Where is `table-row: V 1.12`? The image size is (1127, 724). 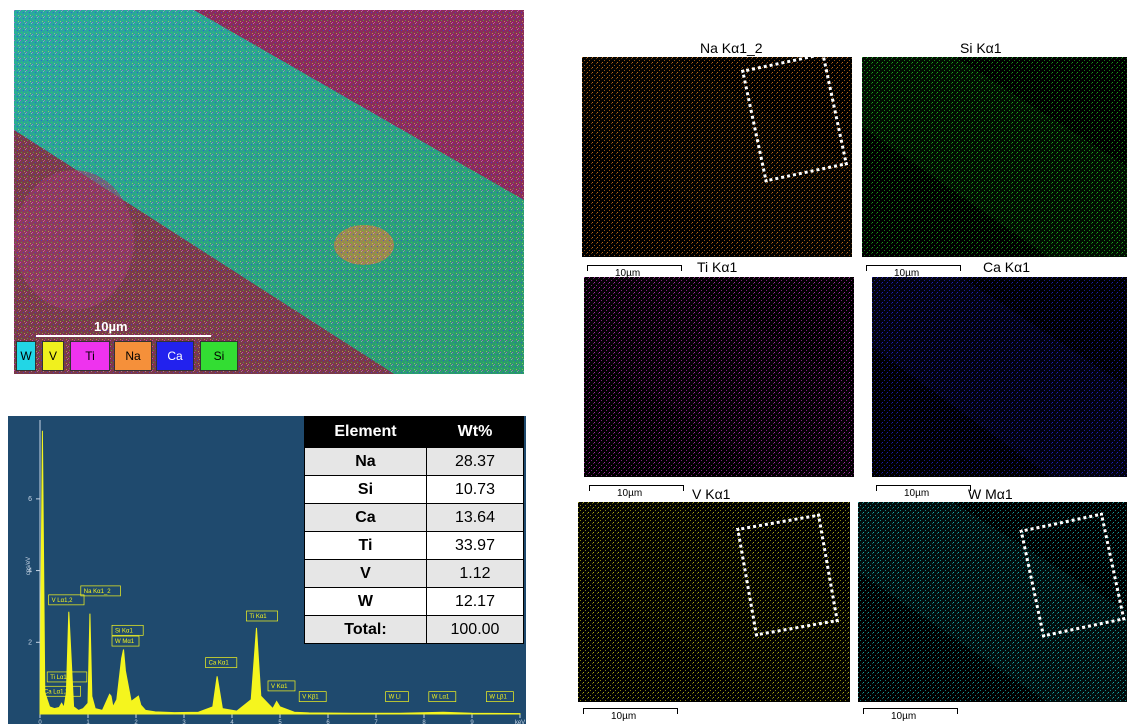 table-row: V 1.12 is located at coordinates (414, 573).